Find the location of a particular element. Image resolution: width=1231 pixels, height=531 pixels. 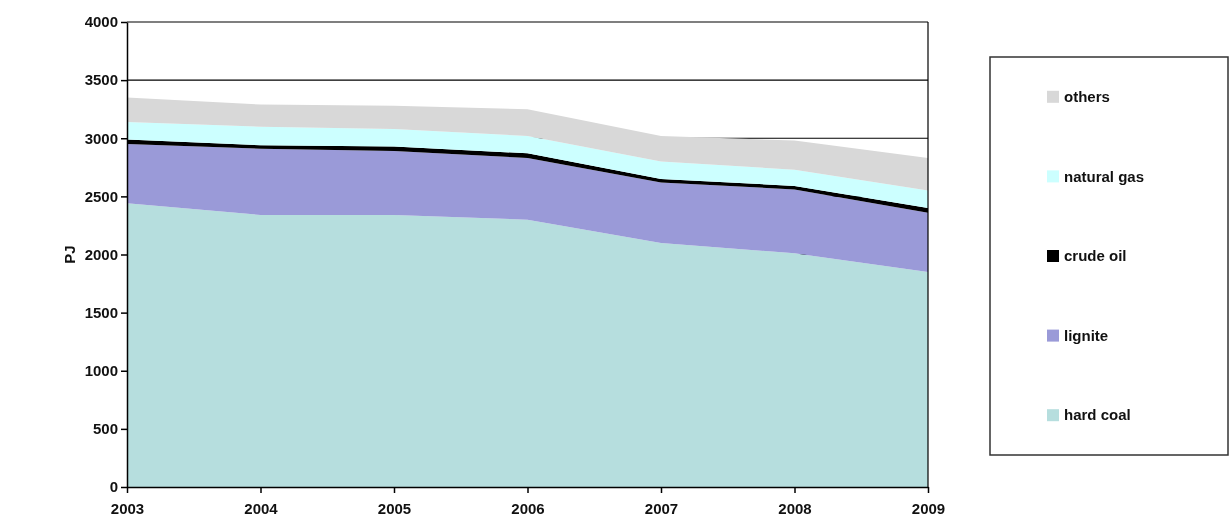

x-tick-label: 2006 is located at coordinates (528, 508).